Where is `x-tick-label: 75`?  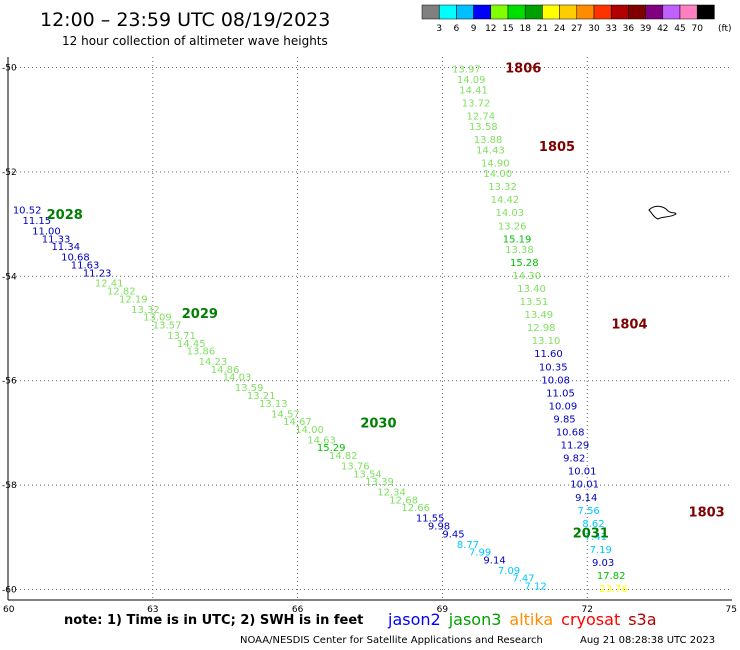 x-tick-label: 75 is located at coordinates (731, 610).